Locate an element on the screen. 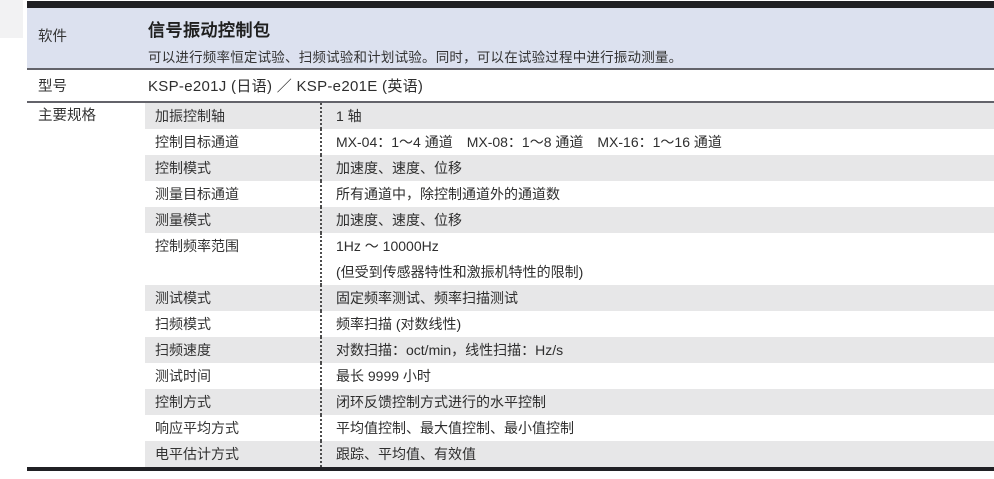 This screenshot has width=994, height=479. spec-row-label: 响应平均方式 is located at coordinates (197, 428).